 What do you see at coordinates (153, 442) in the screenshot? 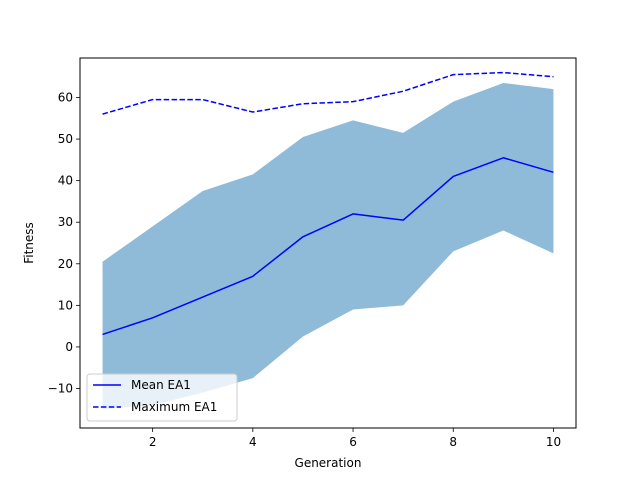
I see `x-tick-label: 2` at bounding box center [153, 442].